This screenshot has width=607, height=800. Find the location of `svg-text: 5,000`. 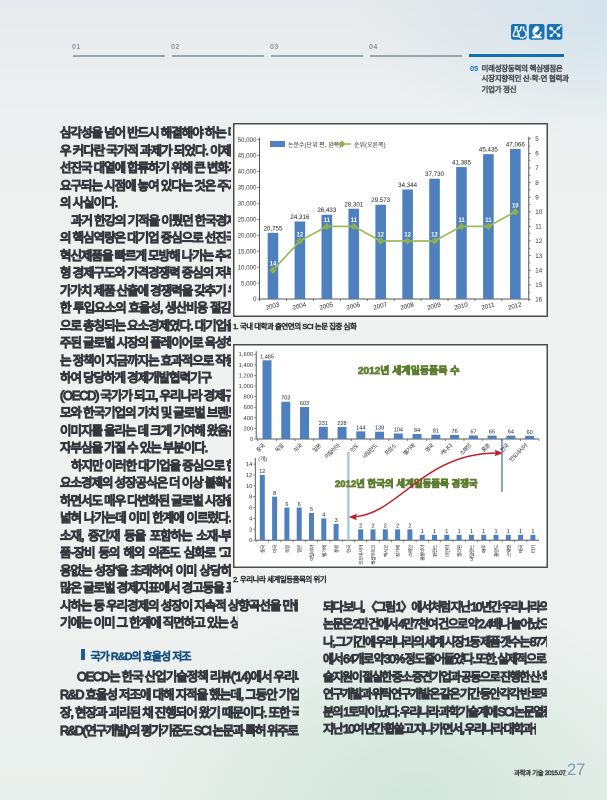

svg-text: 5,000 is located at coordinates (249, 283).